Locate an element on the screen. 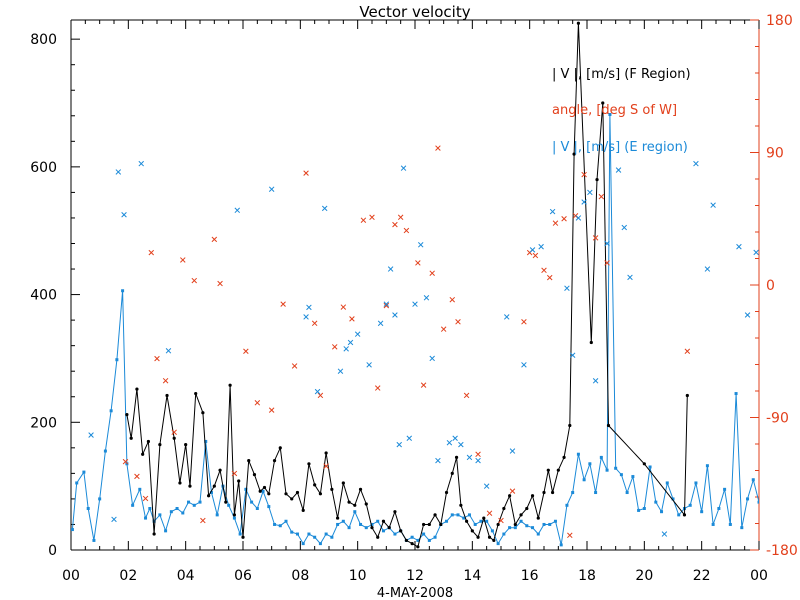 The height and width of the screenshot is (600, 800). x-tick-label: 12 is located at coordinates (415, 576).